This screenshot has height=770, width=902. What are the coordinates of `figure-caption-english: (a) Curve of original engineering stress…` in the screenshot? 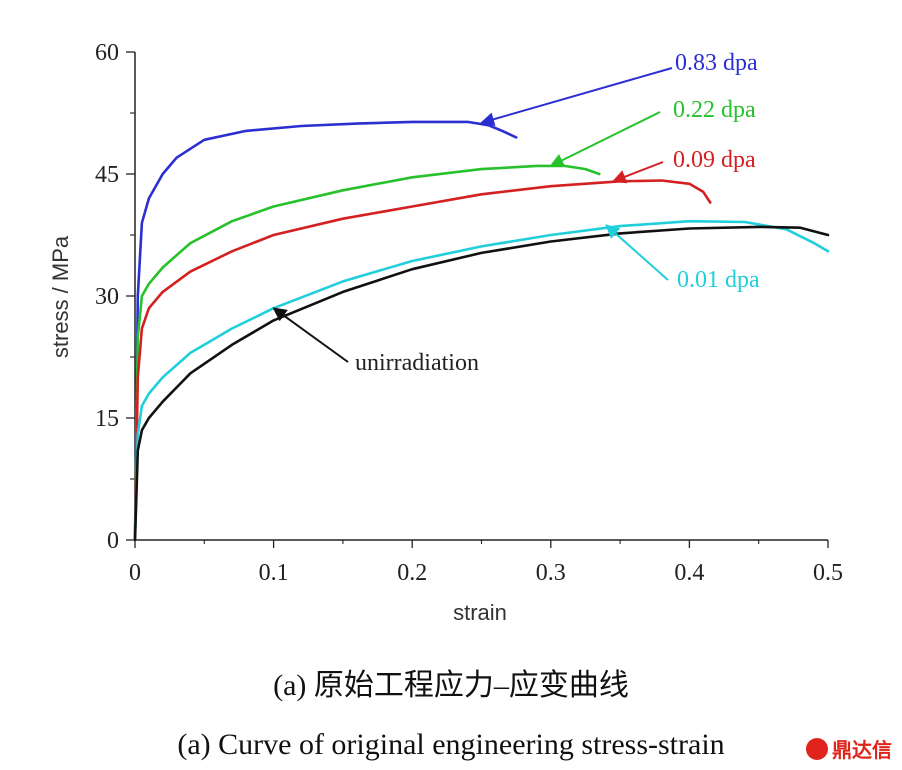 It's located at (451, 744).